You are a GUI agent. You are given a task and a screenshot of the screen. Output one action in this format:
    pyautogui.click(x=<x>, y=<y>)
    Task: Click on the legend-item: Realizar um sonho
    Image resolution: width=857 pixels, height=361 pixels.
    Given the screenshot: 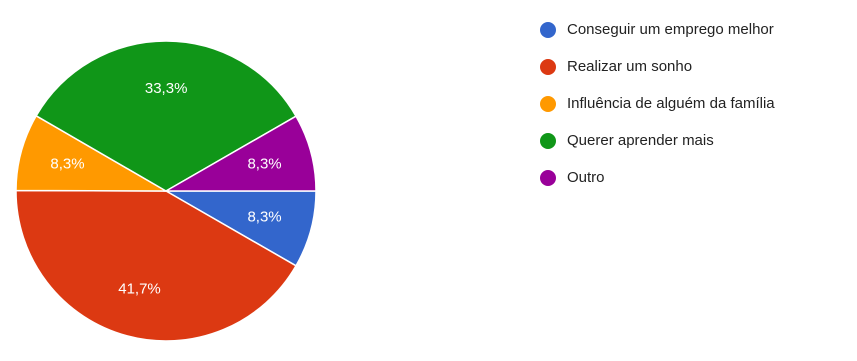 What is the action you would take?
    pyautogui.click(x=616, y=66)
    